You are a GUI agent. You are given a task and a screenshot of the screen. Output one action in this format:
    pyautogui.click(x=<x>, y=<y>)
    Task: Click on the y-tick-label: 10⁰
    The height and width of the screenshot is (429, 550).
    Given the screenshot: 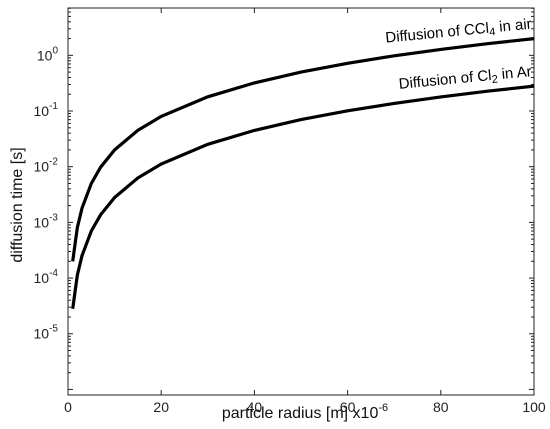 What is the action you would take?
    pyautogui.click(x=48, y=54)
    